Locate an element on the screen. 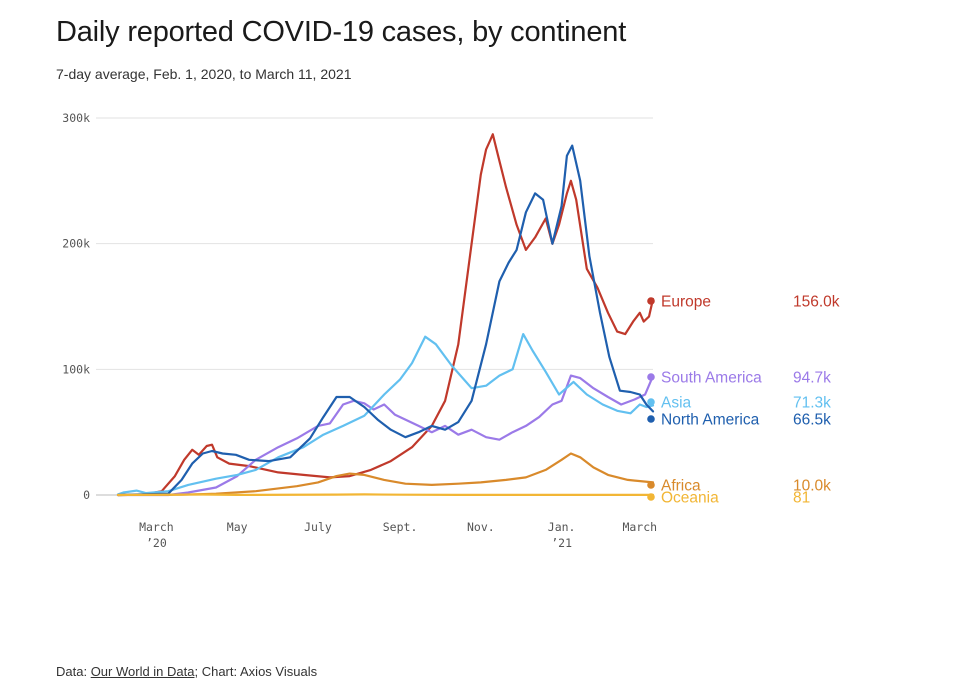 The height and width of the screenshot is (700, 974). south-america-end-dot is located at coordinates (651, 377).